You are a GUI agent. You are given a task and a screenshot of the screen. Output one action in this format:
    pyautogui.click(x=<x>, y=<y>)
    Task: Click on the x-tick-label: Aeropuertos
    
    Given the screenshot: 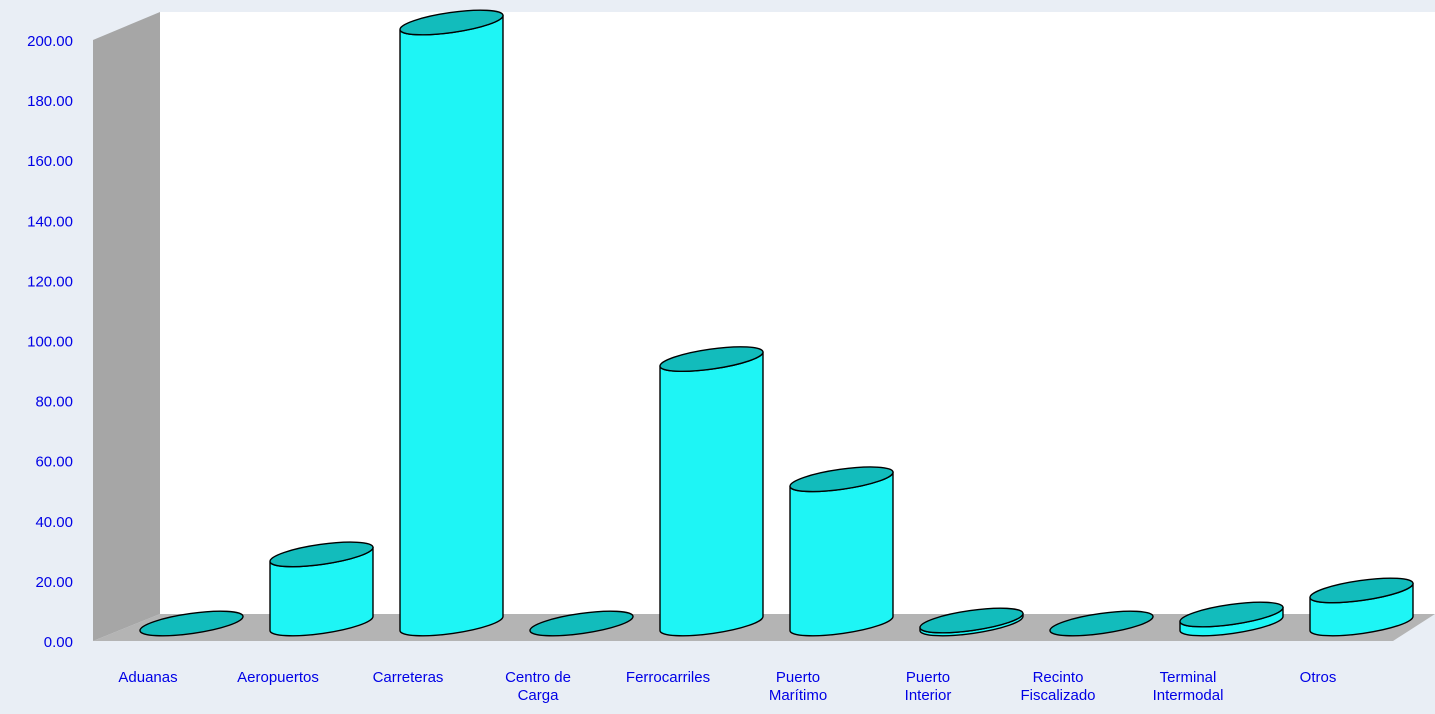 What is the action you would take?
    pyautogui.click(x=278, y=677)
    